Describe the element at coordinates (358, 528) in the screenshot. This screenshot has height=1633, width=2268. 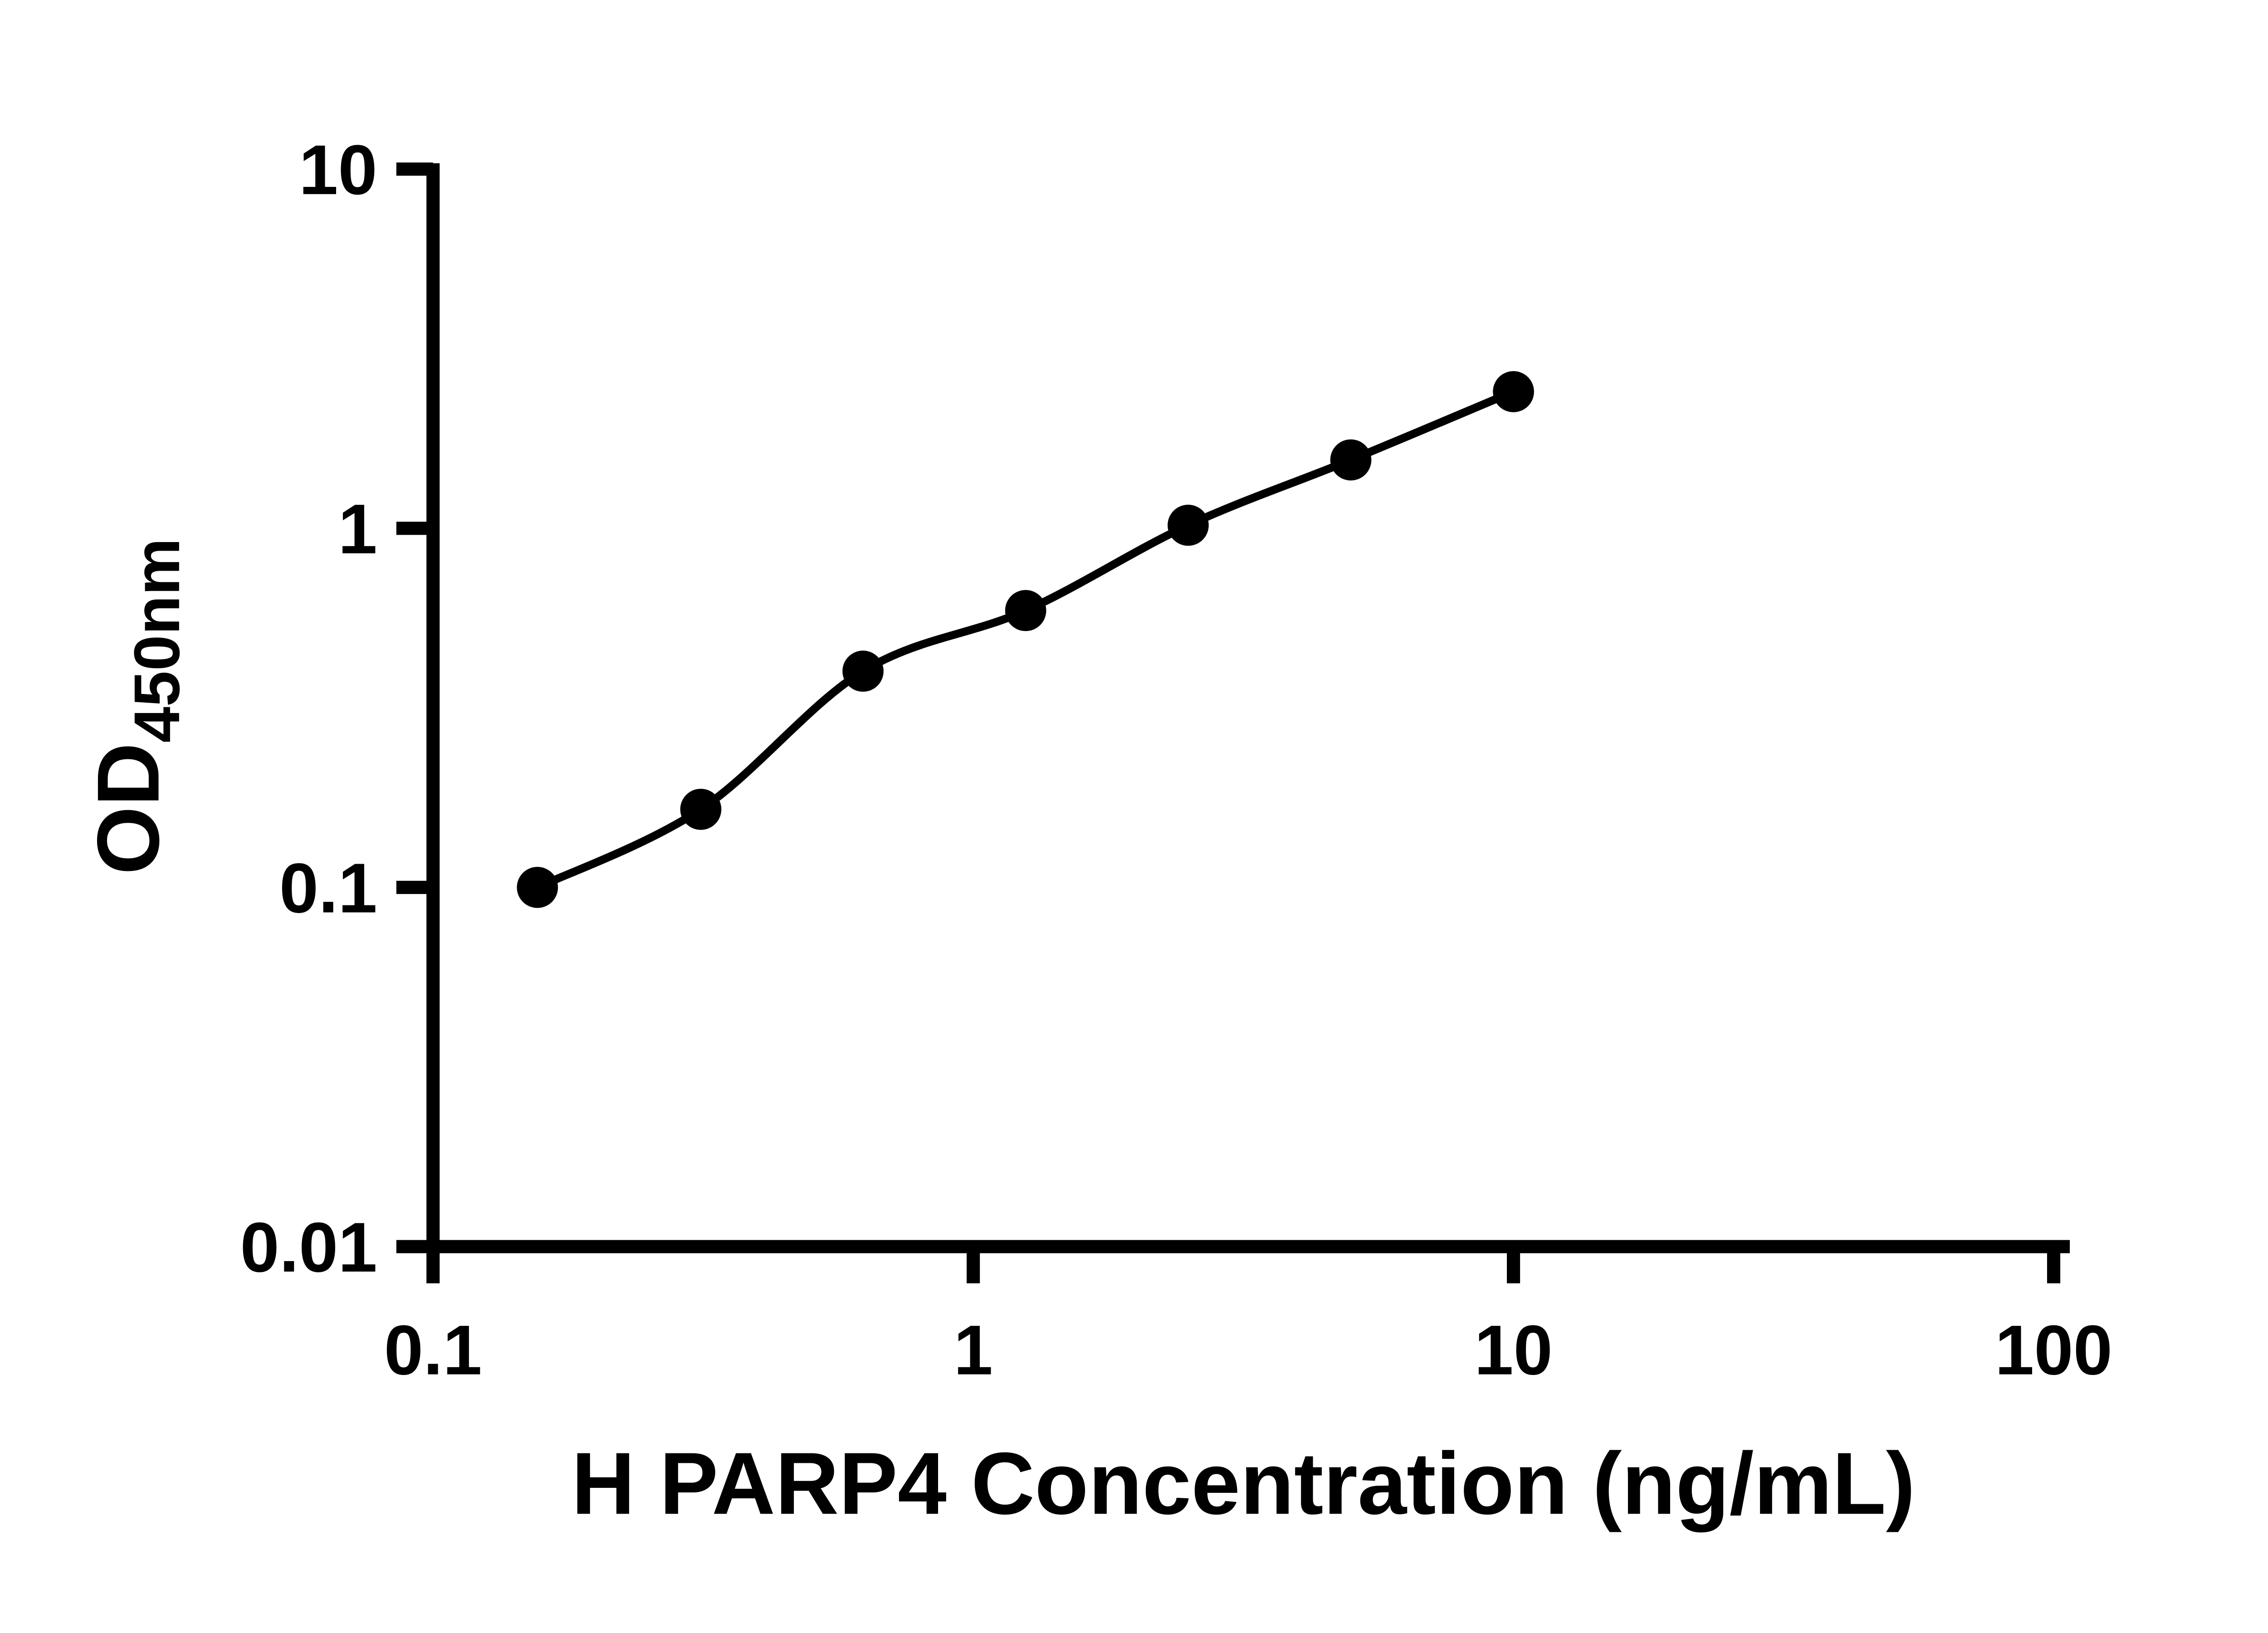
I see `y-tick-label: 1` at that location.